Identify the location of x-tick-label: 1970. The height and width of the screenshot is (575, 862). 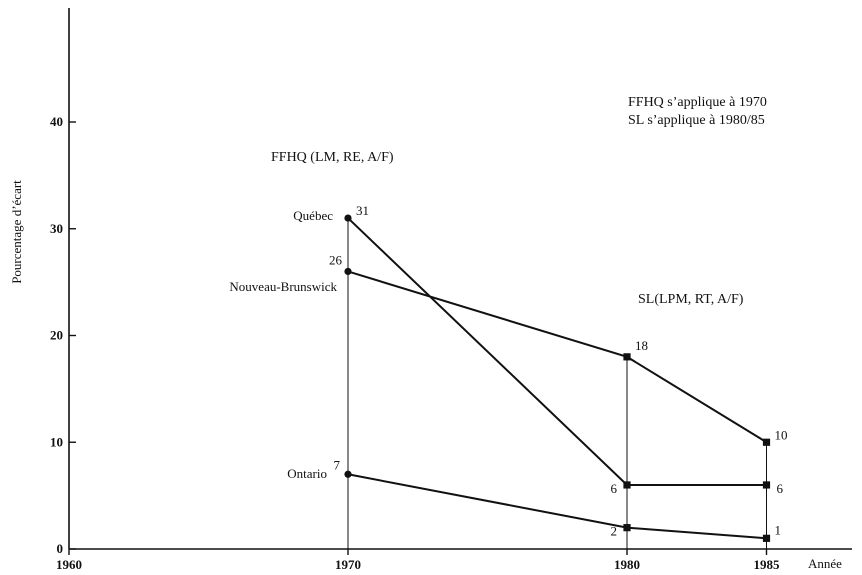
(348, 564).